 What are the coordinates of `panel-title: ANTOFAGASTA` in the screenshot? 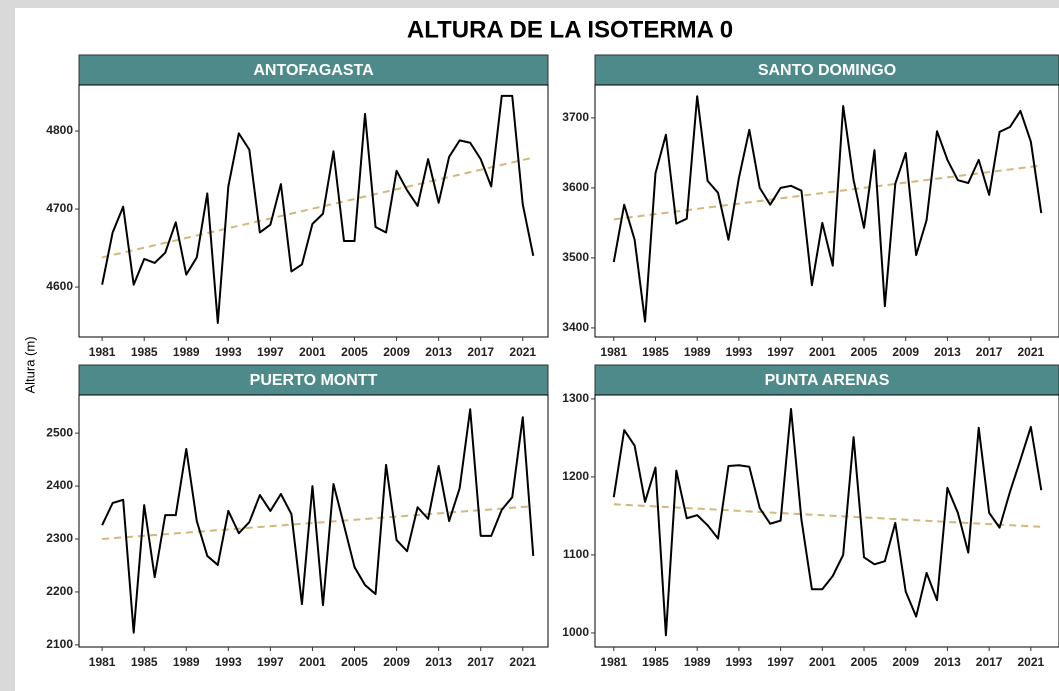 It's located at (313, 70).